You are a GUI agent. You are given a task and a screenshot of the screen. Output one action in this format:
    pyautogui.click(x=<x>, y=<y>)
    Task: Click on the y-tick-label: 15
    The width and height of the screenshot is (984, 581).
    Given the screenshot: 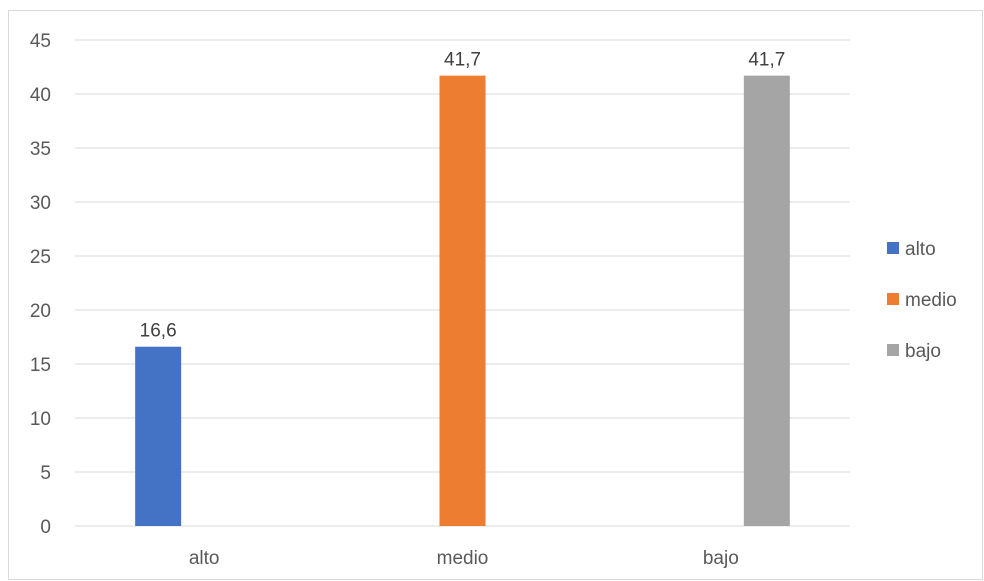 What is the action you would take?
    pyautogui.click(x=40, y=365)
    